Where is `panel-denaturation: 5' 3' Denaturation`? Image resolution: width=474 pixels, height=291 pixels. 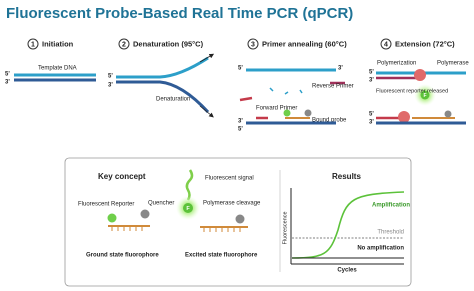 panel-denaturation: 5' 3' Denaturation is located at coordinates (161, 85).